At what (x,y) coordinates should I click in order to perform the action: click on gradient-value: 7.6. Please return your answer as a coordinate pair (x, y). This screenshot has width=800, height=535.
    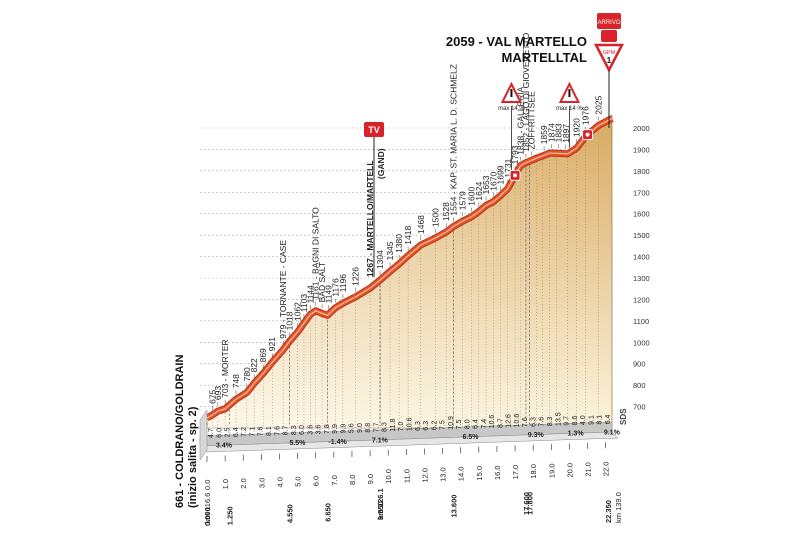
    Looking at the image, I should click on (542, 422).